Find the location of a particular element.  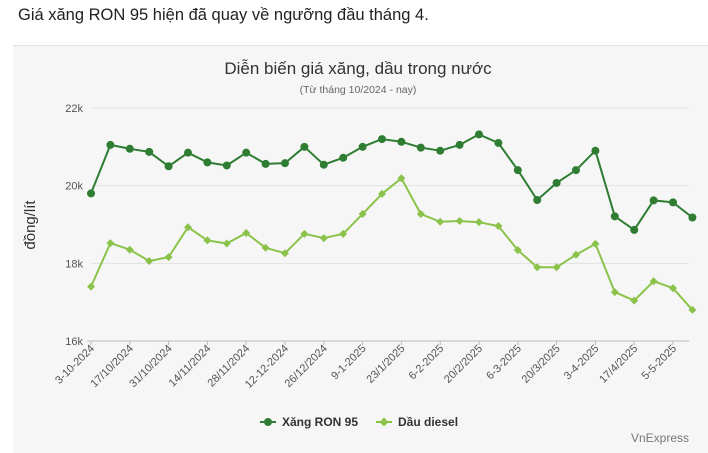

x-tick-label: 5-5-2025 is located at coordinates (659, 363).